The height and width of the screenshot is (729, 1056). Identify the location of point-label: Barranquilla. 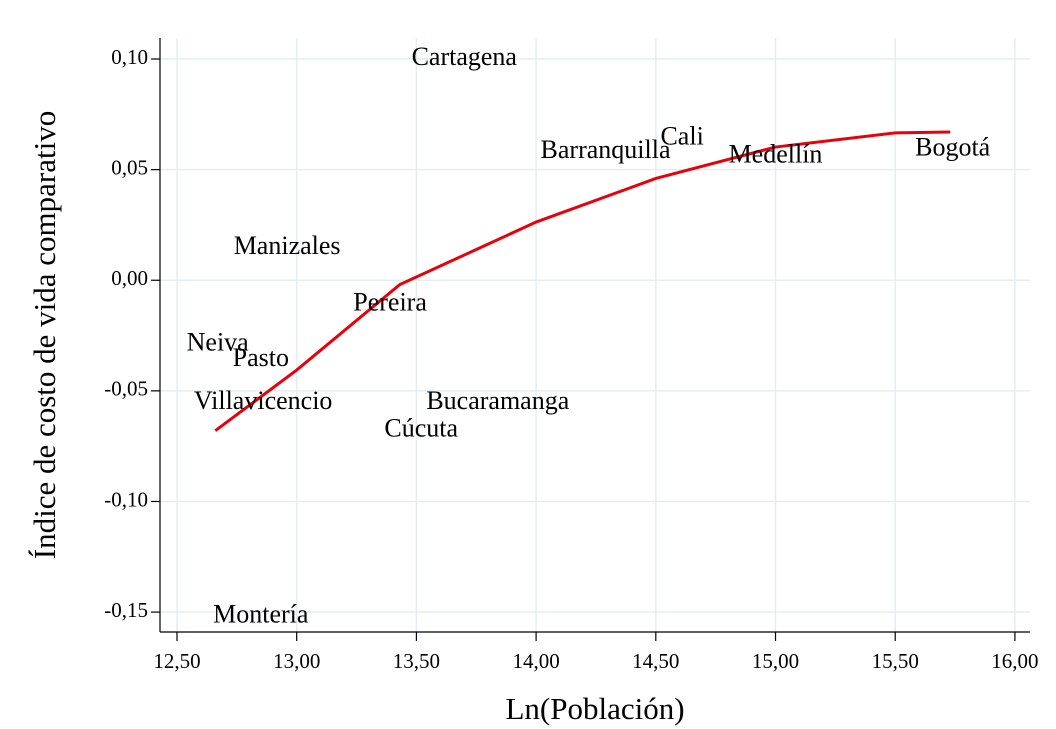
(606, 149).